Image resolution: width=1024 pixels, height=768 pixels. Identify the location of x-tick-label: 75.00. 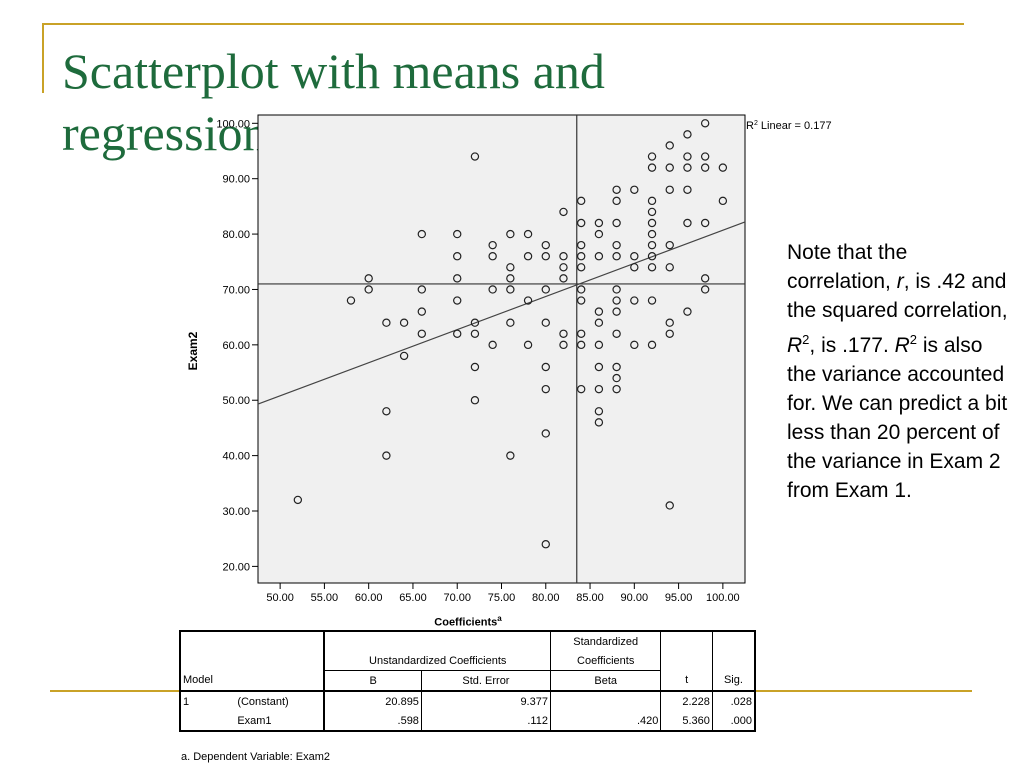
(502, 598).